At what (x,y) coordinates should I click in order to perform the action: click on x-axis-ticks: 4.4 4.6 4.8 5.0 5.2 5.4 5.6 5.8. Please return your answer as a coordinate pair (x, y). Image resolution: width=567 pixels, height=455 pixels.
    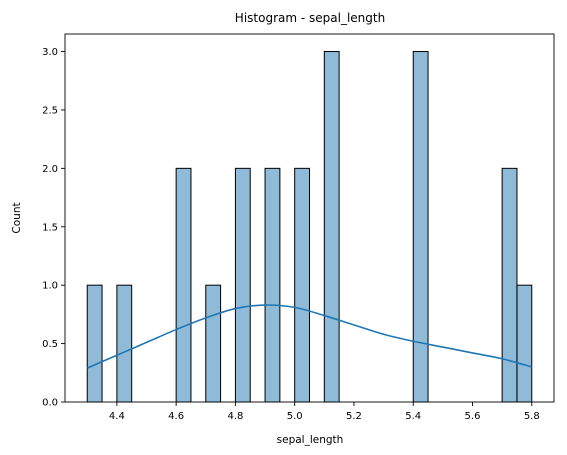
    Looking at the image, I should click on (324, 412).